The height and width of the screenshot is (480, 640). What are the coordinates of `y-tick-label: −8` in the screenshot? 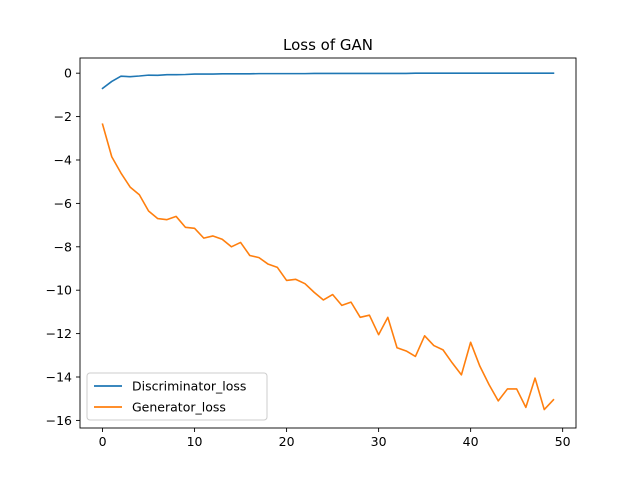 It's located at (63, 246).